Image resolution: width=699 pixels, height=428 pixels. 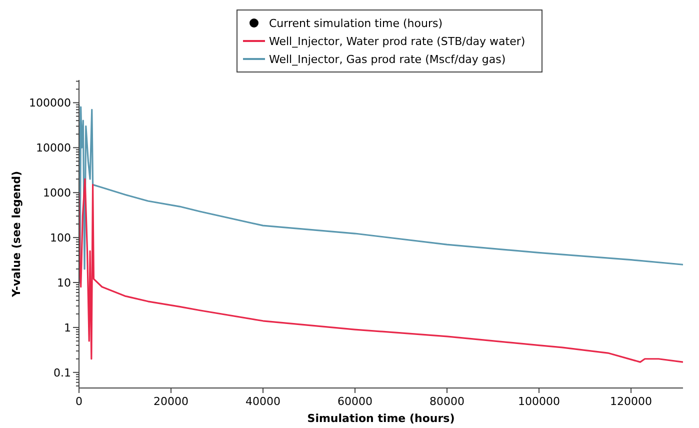 What do you see at coordinates (67, 327) in the screenshot?
I see `y-tick-label: 1` at bounding box center [67, 327].